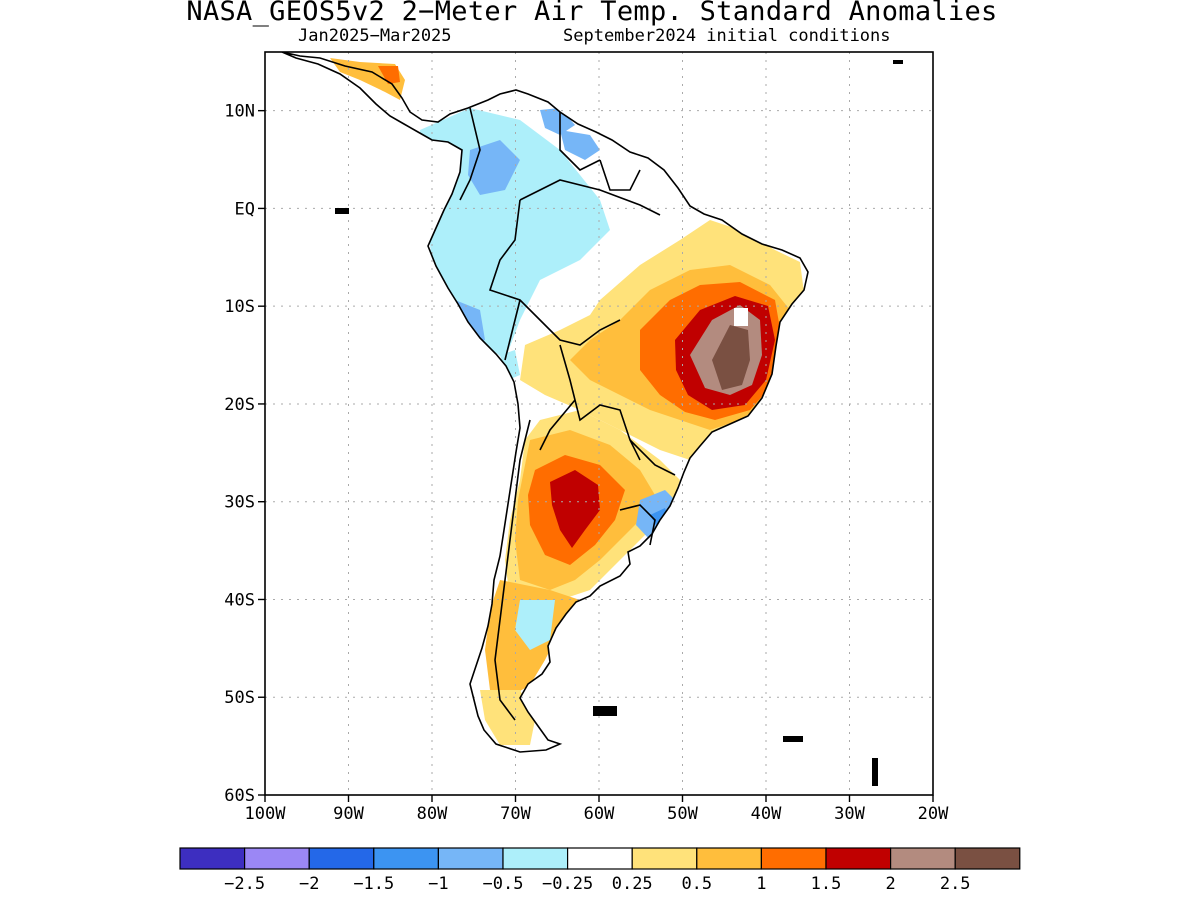  I want to click on colorbar-label: 2, so click(890, 884).